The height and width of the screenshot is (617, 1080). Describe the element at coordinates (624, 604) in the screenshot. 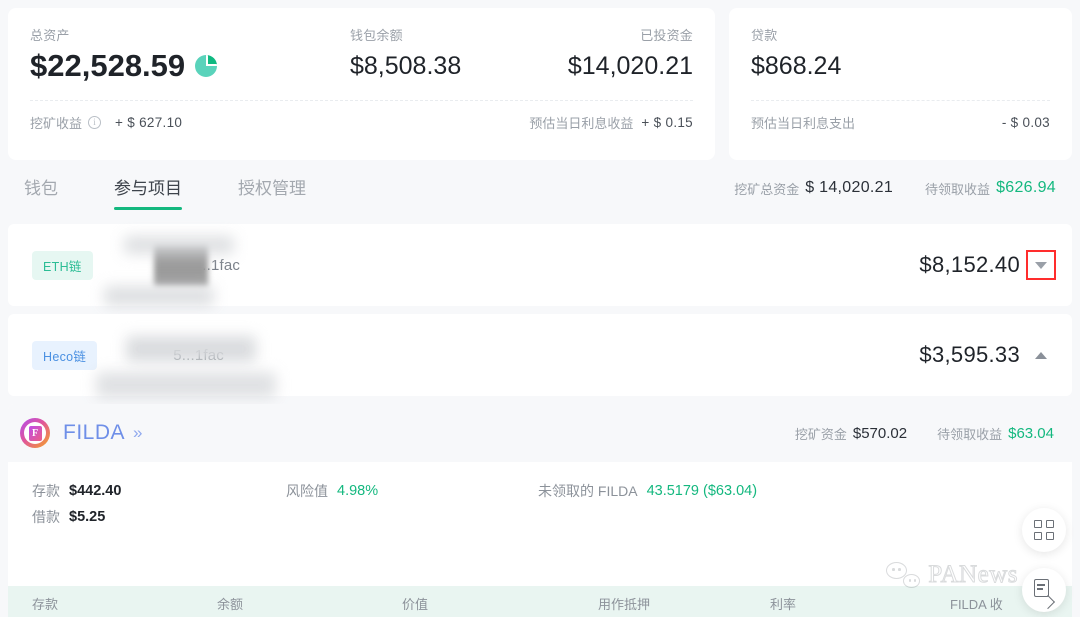

I see `column-header-collateral: 用作抵押` at that location.